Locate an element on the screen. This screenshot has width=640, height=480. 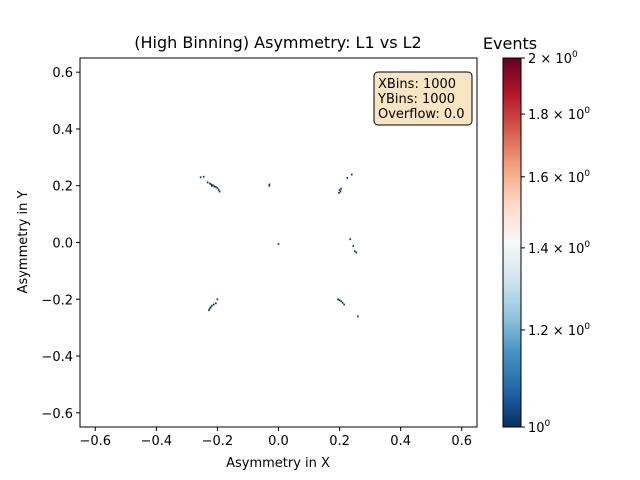
y-tick-label: 0.6 is located at coordinates (62, 73).